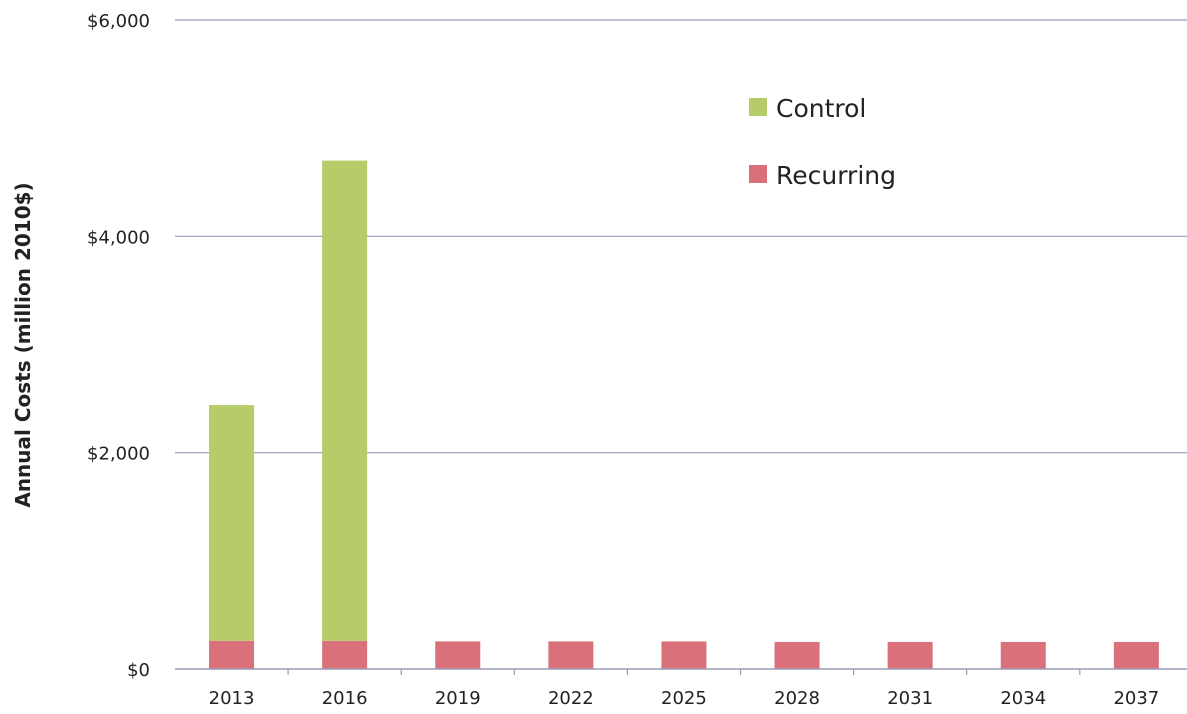 Image resolution: width=1187 pixels, height=714 pixels. What do you see at coordinates (118, 21) in the screenshot?
I see `y-tick-label: $6,000` at bounding box center [118, 21].